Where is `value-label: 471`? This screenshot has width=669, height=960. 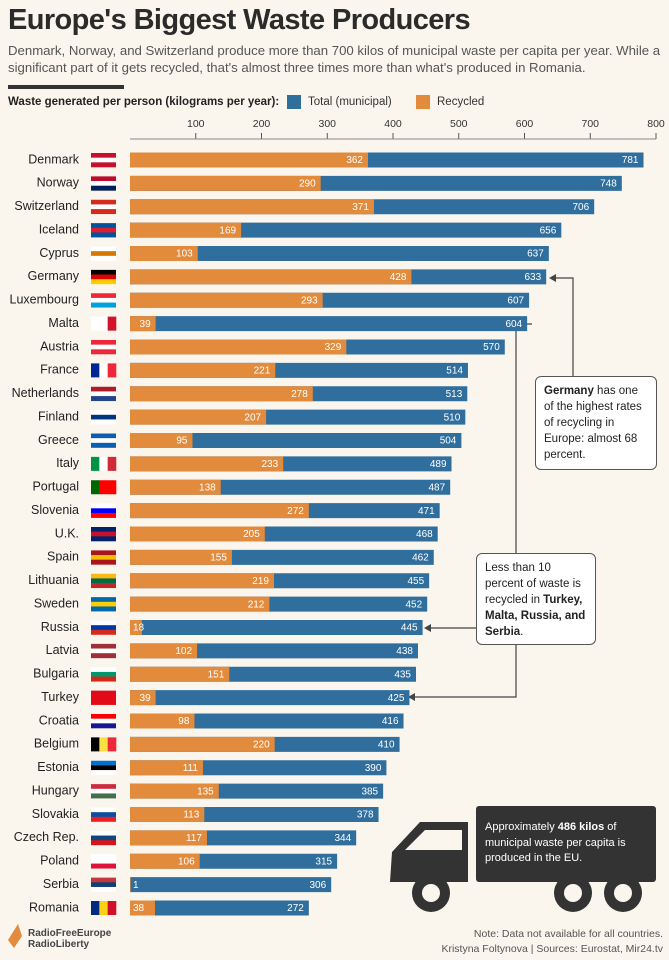
value-label: 471 is located at coordinates (426, 511).